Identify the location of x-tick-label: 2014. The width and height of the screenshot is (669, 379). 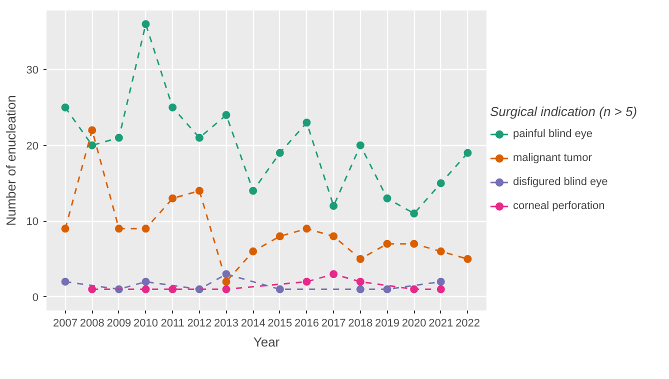
(253, 324).